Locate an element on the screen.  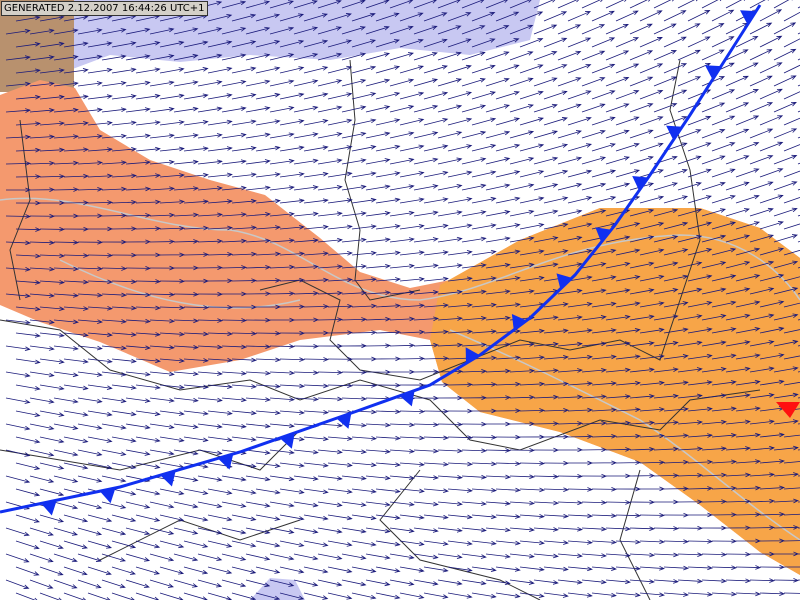
border is located at coordinates (200, 540).